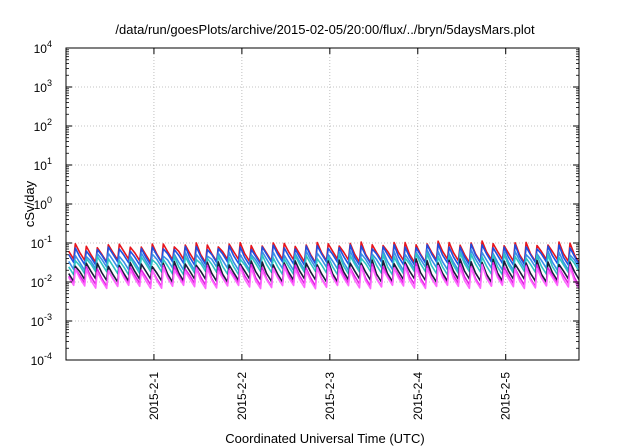  Describe the element at coordinates (43, 164) in the screenshot. I see `y-tick-label: 10¹` at that location.